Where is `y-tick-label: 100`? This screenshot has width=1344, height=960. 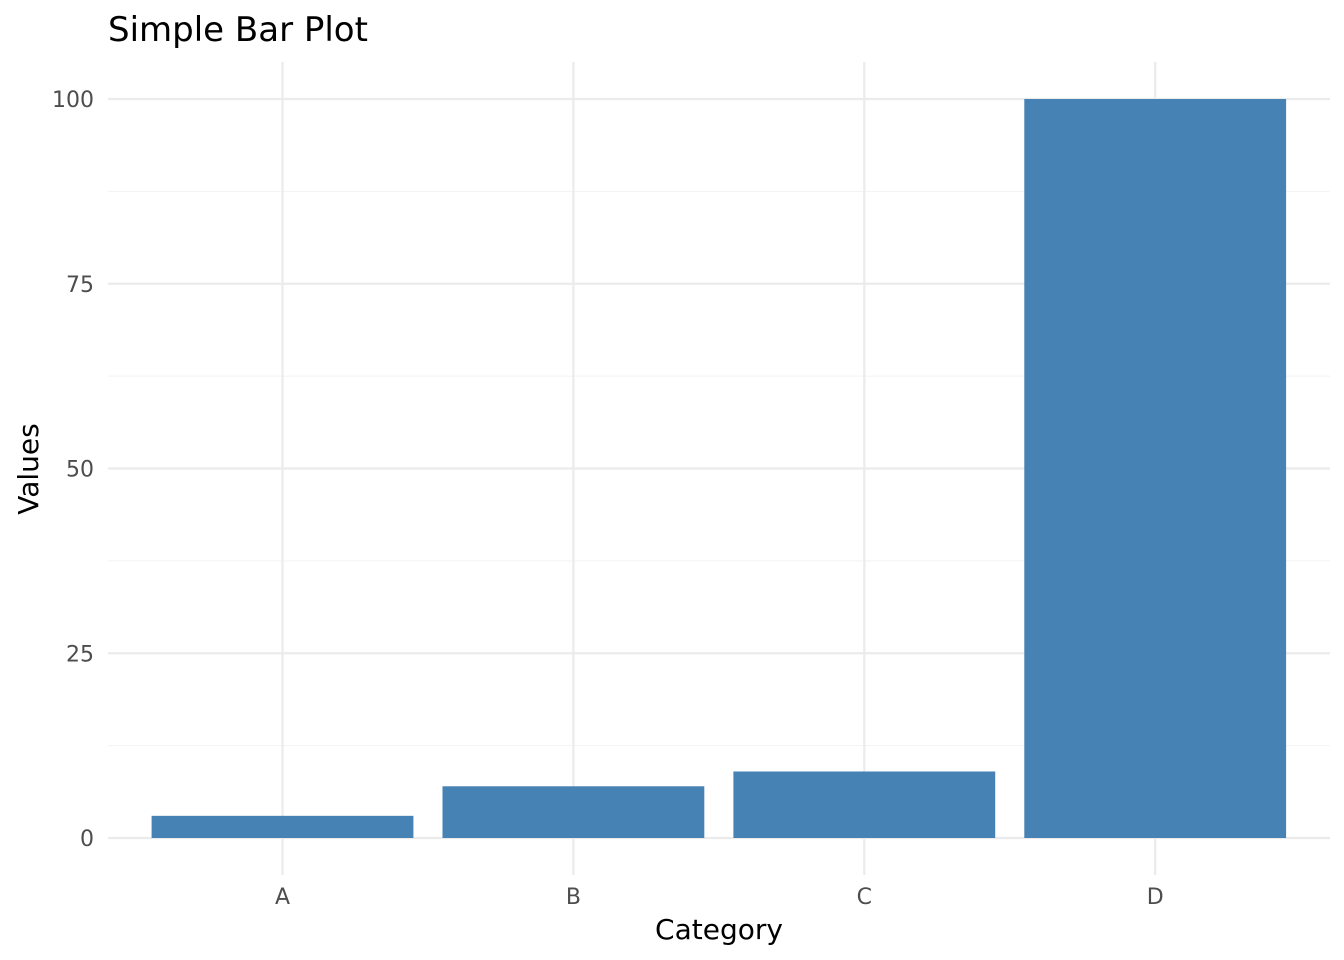
y-tick-label: 100 is located at coordinates (73, 100).